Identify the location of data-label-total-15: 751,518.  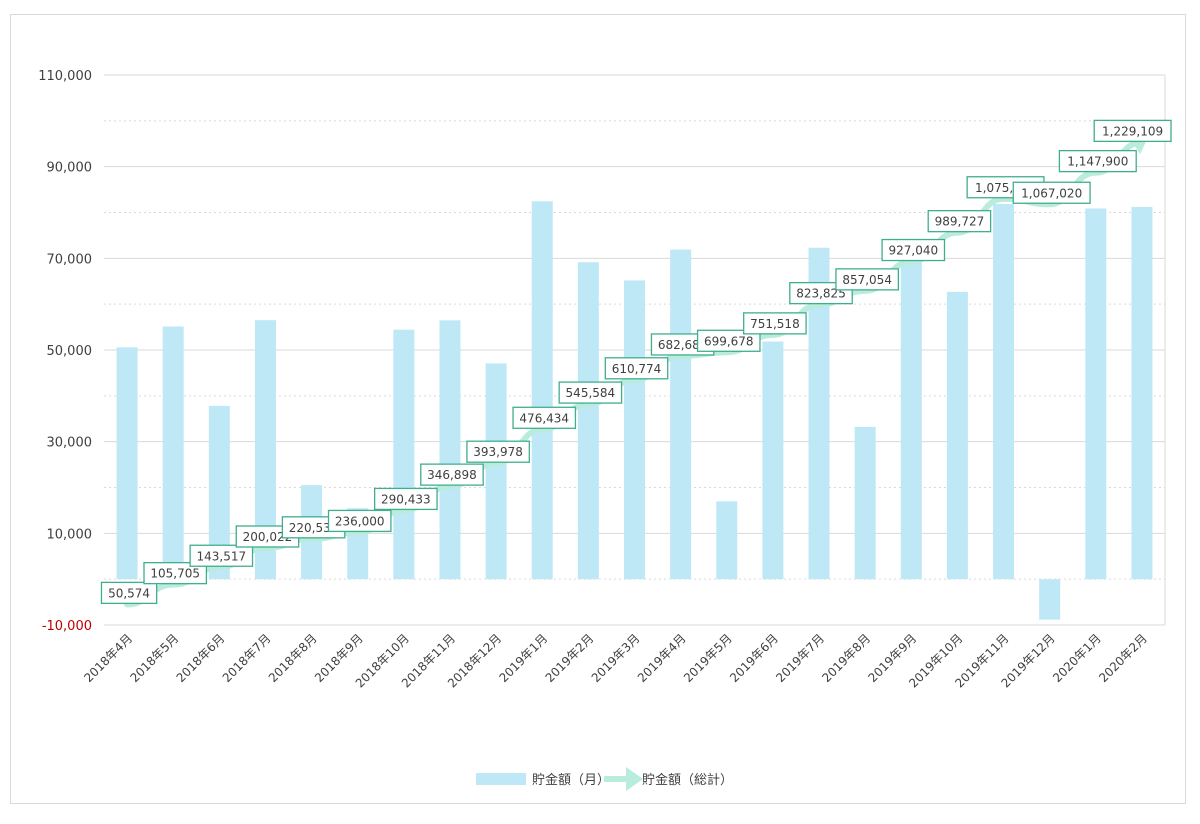
(775, 323).